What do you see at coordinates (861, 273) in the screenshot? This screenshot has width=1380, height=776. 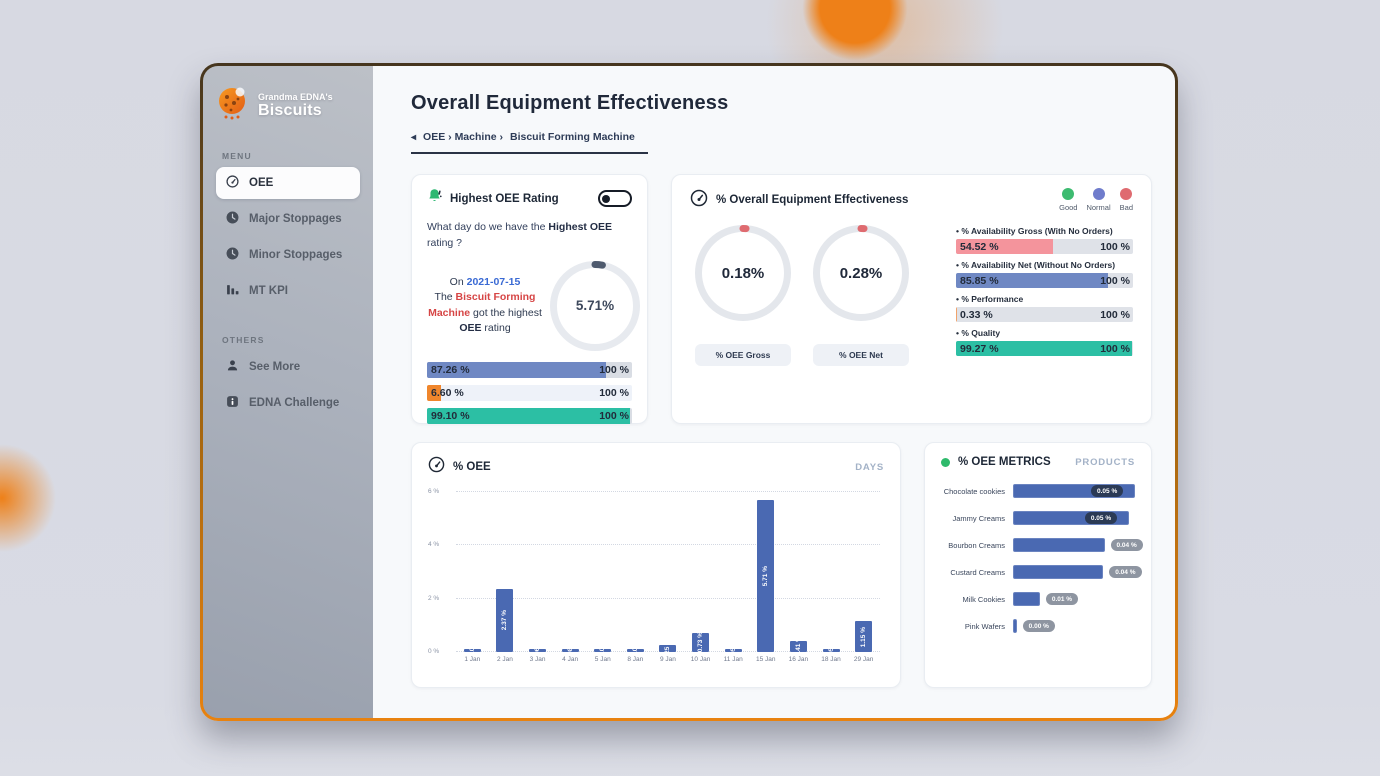 I see `gauge-value: 0.28%` at bounding box center [861, 273].